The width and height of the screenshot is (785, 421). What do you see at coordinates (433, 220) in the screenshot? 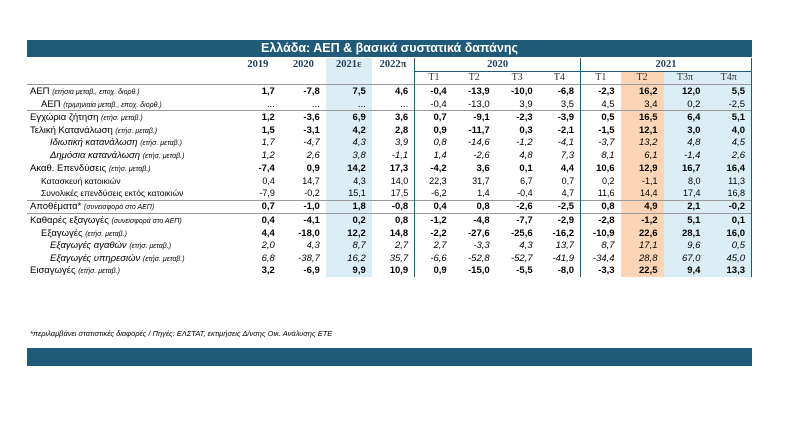
I see `cell-value: -1,2` at bounding box center [433, 220].